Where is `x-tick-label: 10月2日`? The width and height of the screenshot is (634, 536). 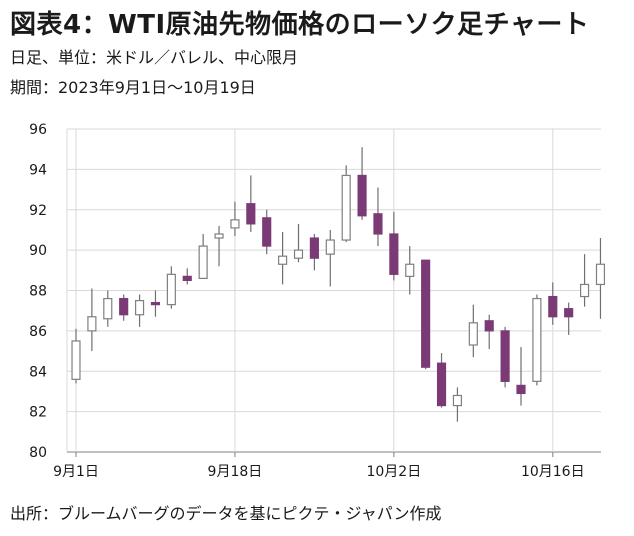 x-tick-label: 10月2日 is located at coordinates (393, 472).